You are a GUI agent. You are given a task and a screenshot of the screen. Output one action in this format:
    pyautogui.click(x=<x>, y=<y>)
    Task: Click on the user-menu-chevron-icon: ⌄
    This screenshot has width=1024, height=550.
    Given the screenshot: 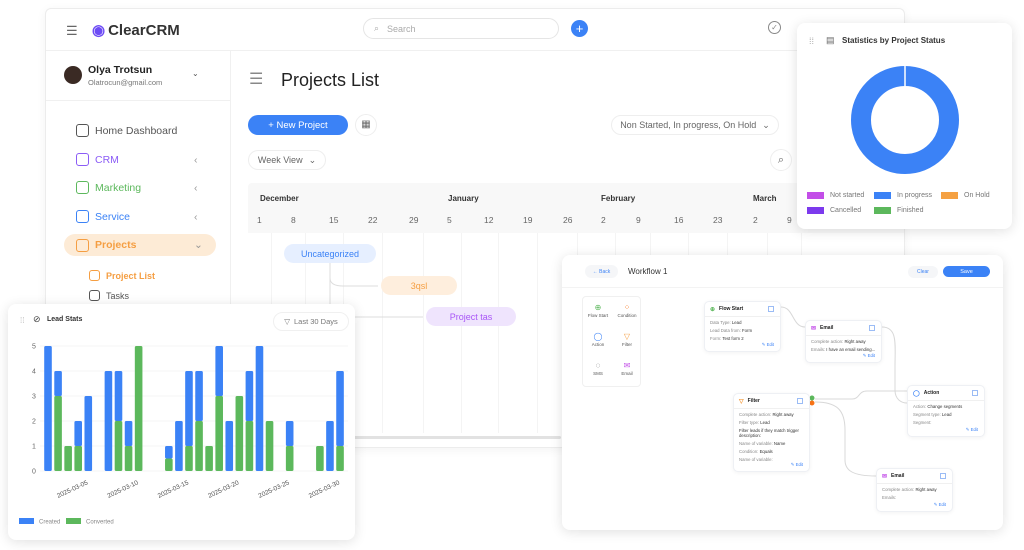 What is the action you would take?
    pyautogui.click(x=195, y=73)
    